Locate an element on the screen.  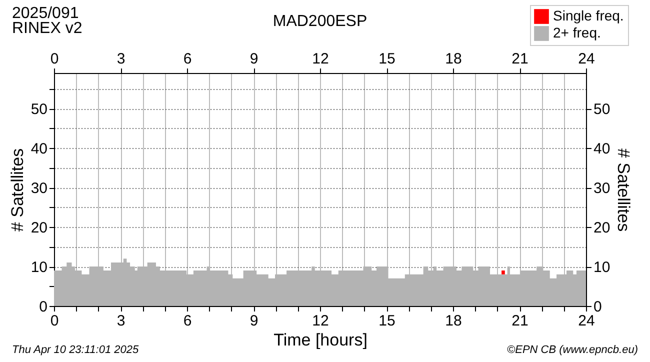
x-axis-title: Time [hours] is located at coordinates (321, 340).